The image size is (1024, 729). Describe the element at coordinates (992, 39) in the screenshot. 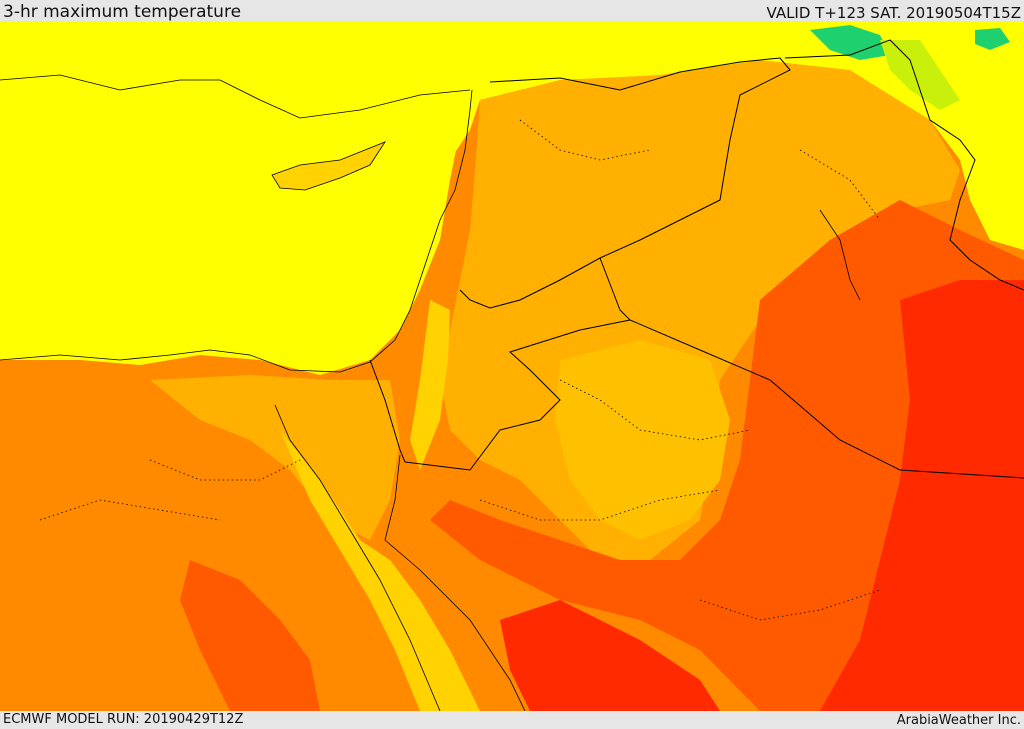

I see `temp-zone-northeast-green` at that location.